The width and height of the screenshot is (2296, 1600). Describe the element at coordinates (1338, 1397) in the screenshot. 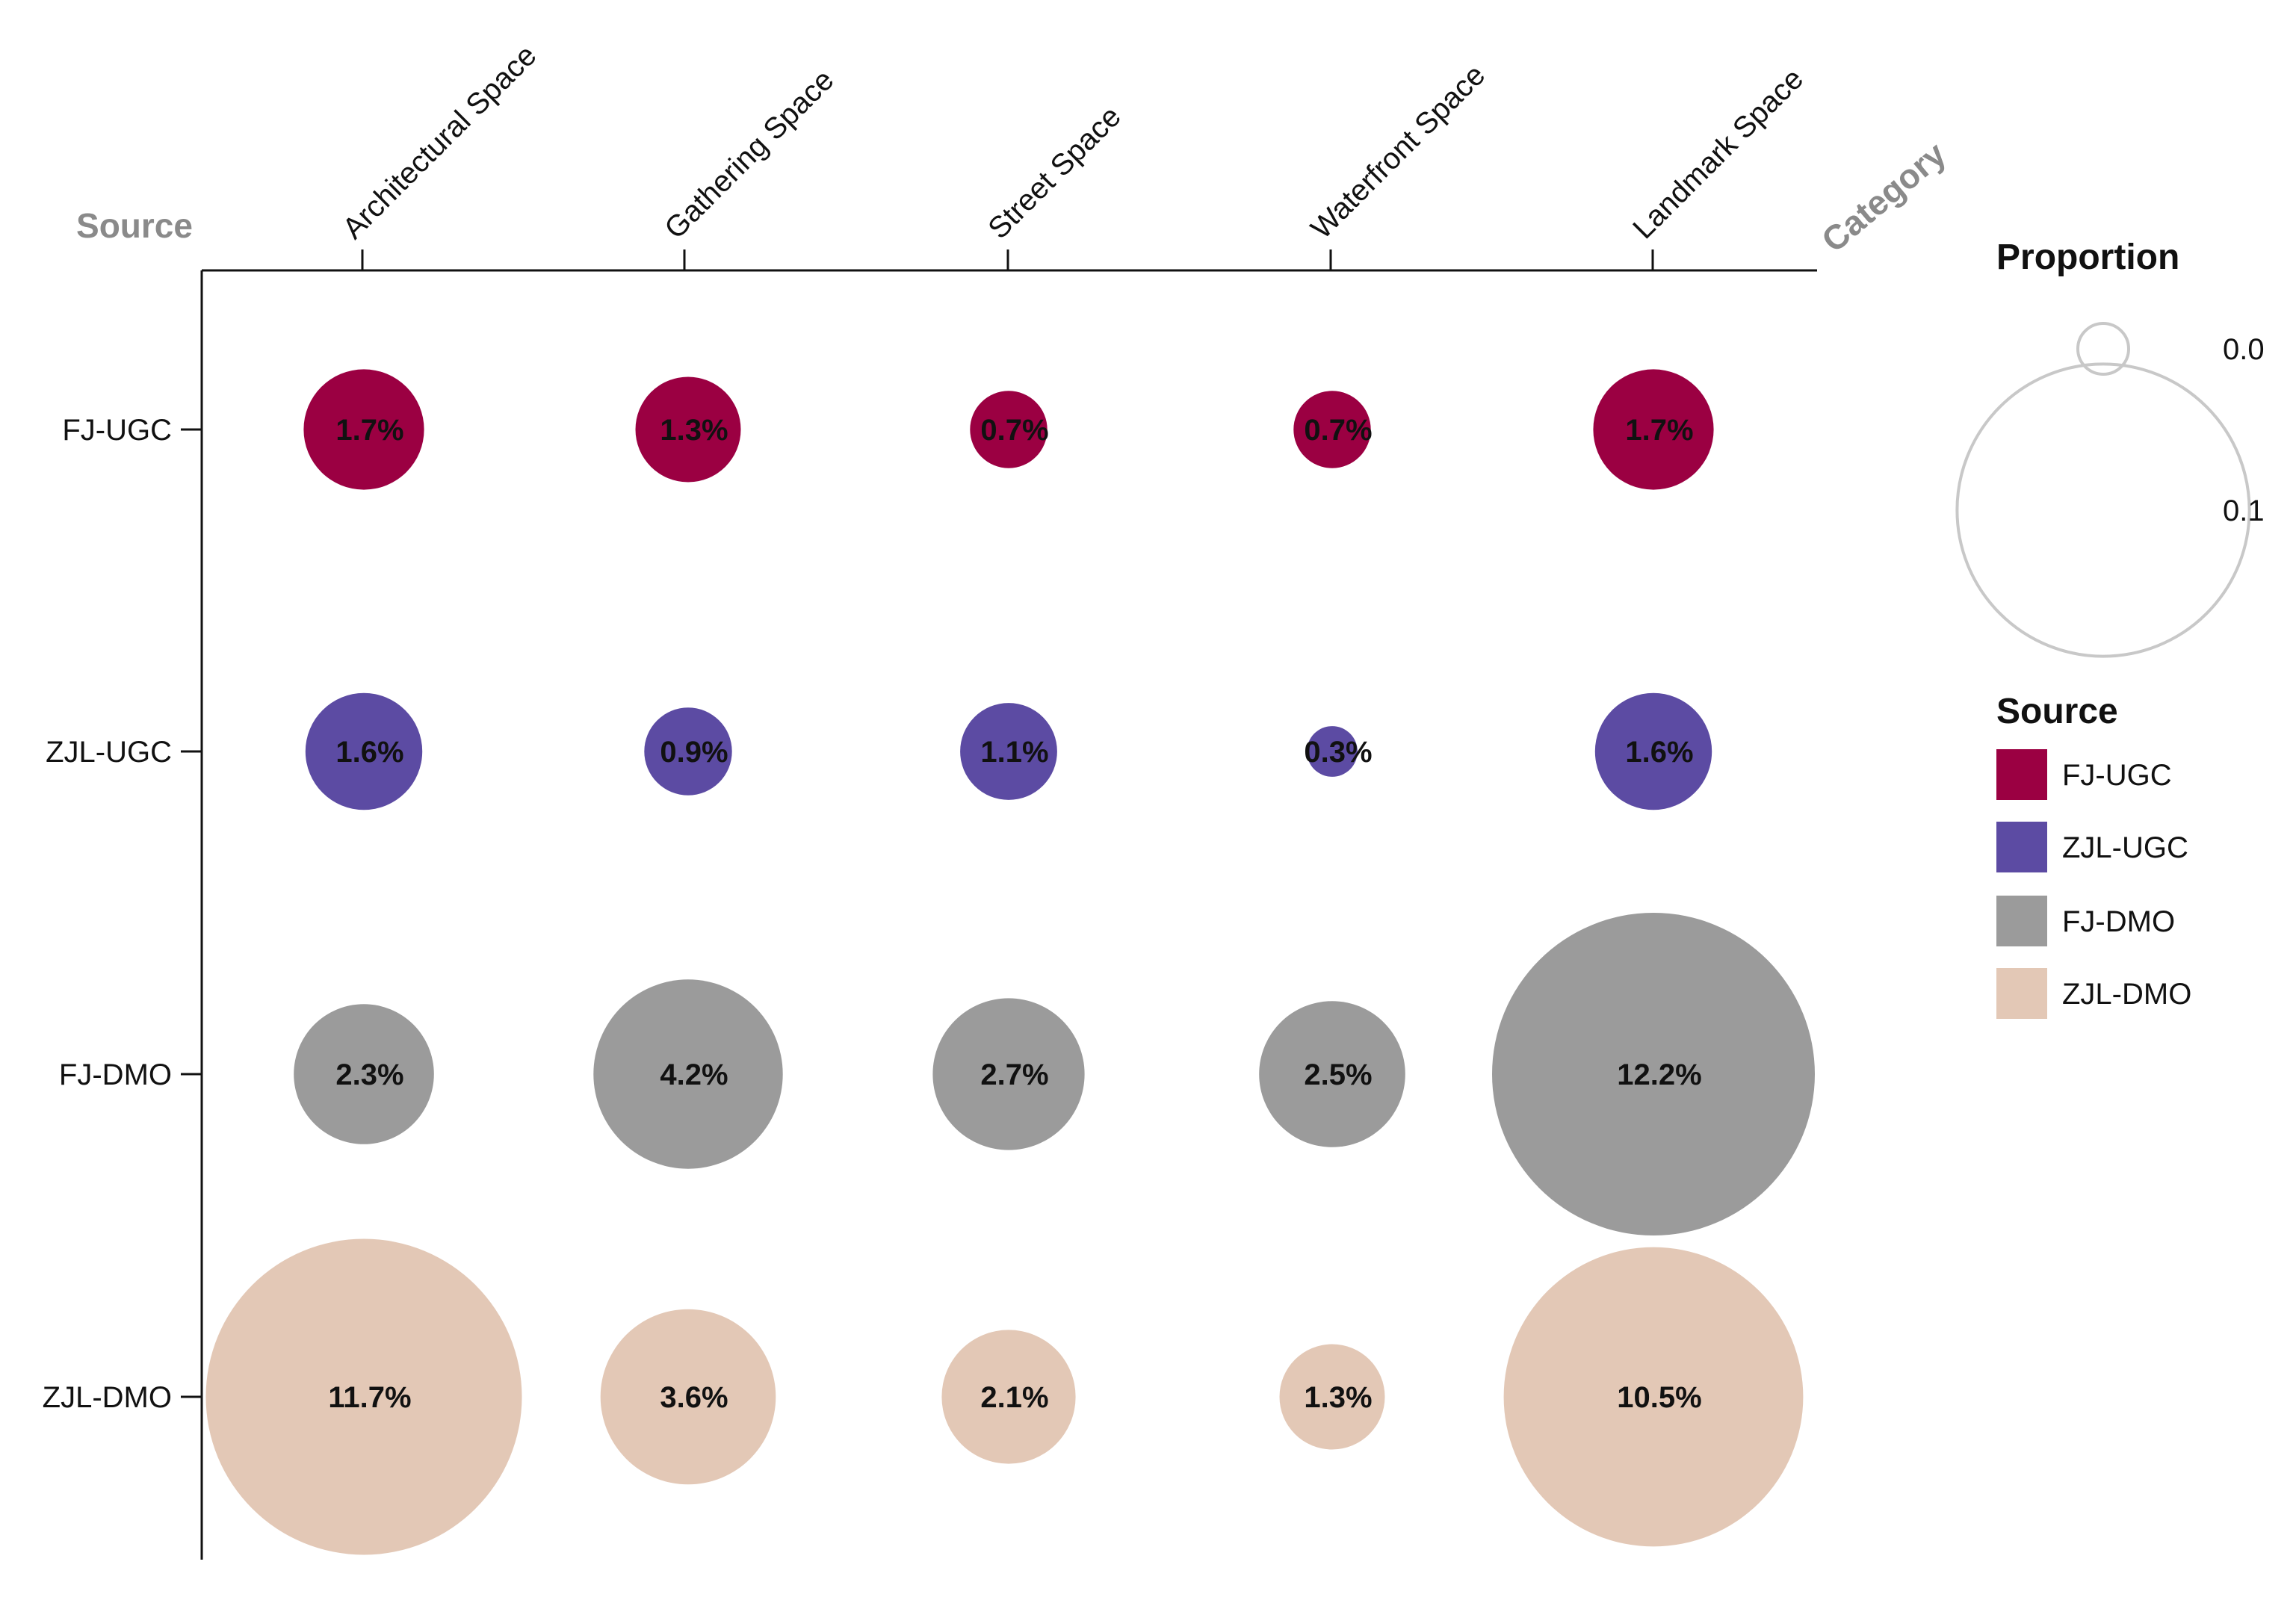

I see `bubble-label-zjl-dmo-waterfront-space: 1.3%` at that location.